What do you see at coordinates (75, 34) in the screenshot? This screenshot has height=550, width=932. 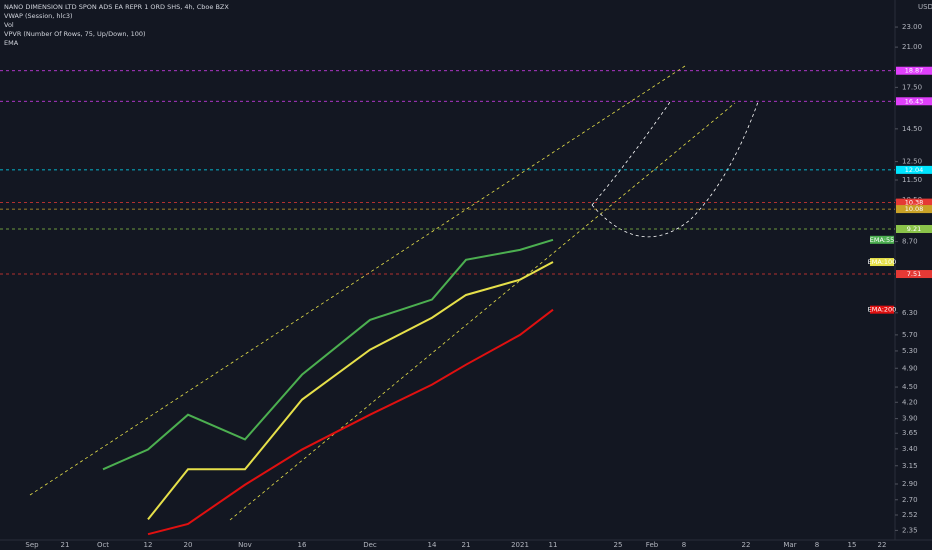 I see `indicator: VPVR (Number Of Rows, 75, Up/Down, 100)` at bounding box center [75, 34].